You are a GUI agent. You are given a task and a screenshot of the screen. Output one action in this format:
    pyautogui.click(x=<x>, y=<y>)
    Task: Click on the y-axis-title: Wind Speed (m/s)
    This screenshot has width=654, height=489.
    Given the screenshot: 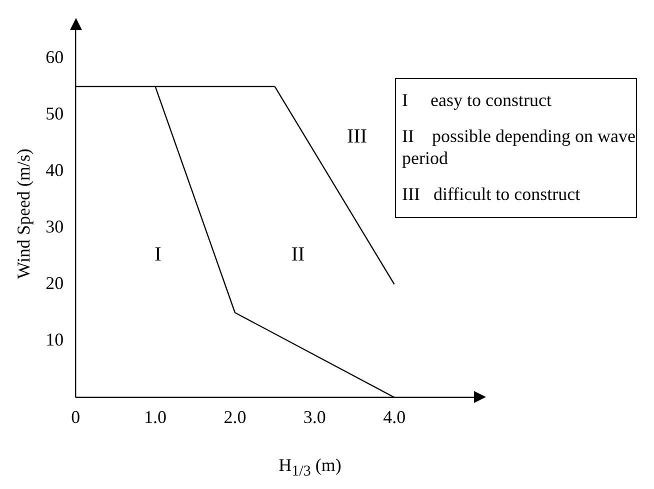 What is the action you would take?
    pyautogui.click(x=24, y=213)
    